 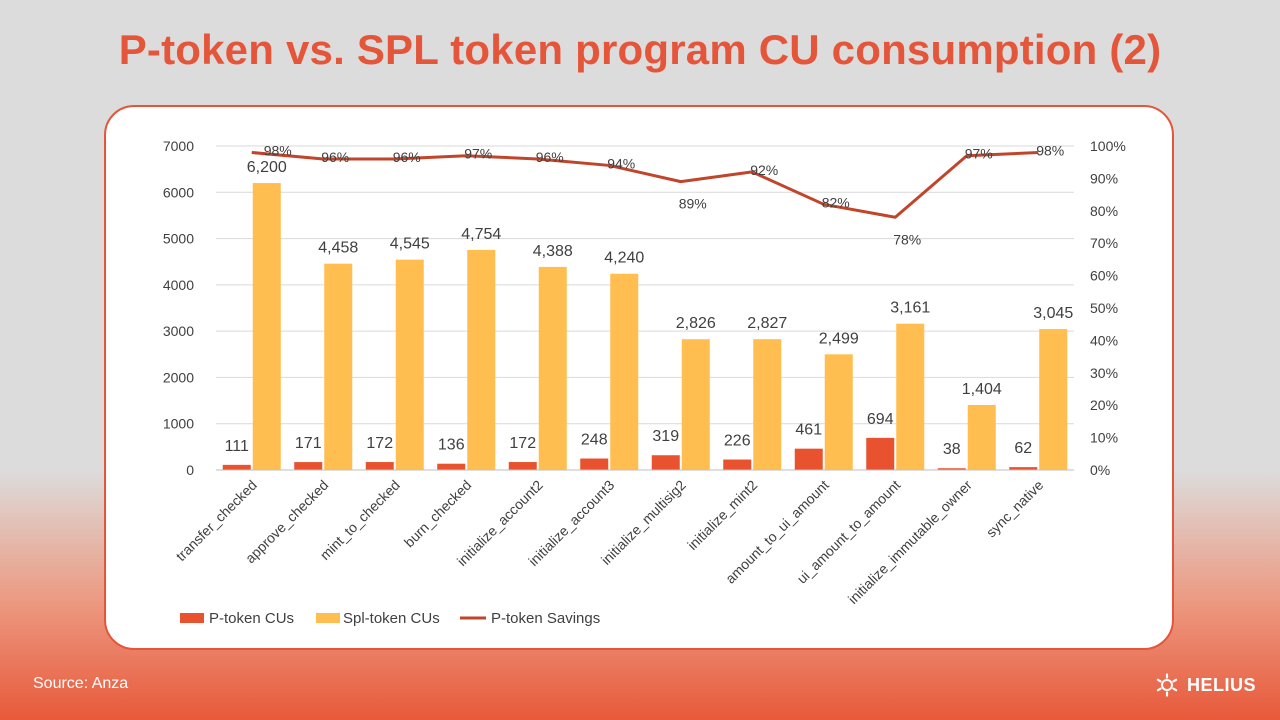 What do you see at coordinates (178, 377) in the screenshot?
I see `y-tick-label: 2000` at bounding box center [178, 377].